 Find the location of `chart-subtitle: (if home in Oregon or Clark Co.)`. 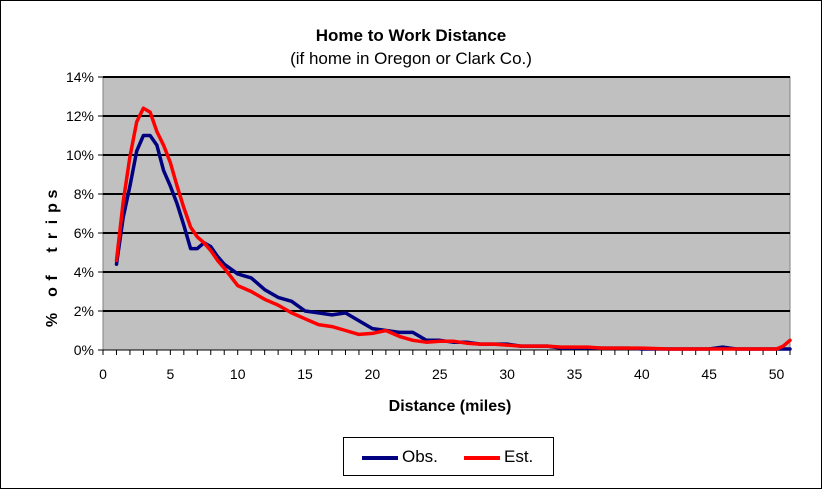

chart-subtitle: (if home in Oregon or Clark Co.) is located at coordinates (411, 58).